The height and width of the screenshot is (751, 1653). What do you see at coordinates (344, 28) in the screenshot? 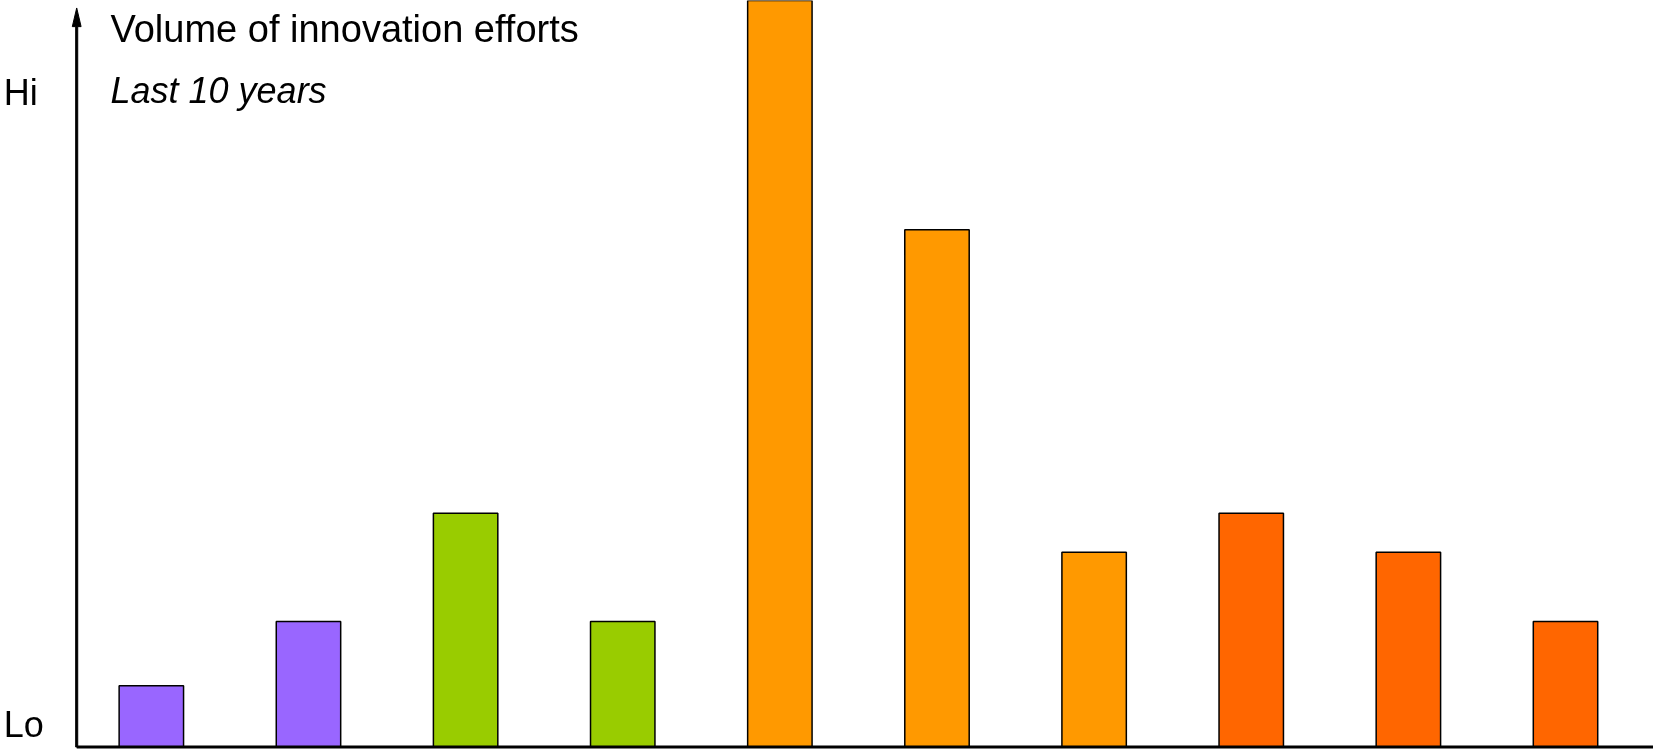
I see `chart-title: Volume of innovation efforts` at bounding box center [344, 28].